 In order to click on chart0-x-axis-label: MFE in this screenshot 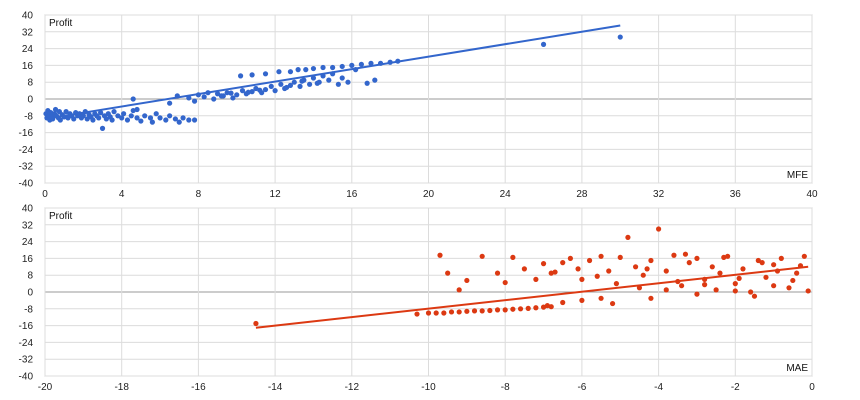, I will do `click(797, 175)`.